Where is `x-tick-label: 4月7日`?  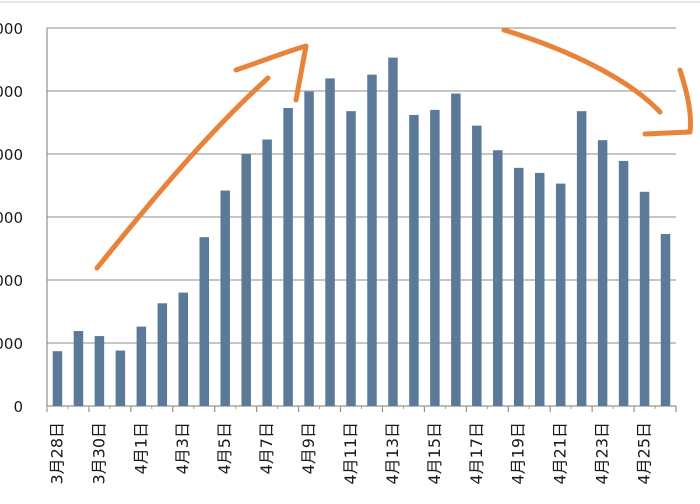 x-tick-label: 4月7日 is located at coordinates (266, 448).